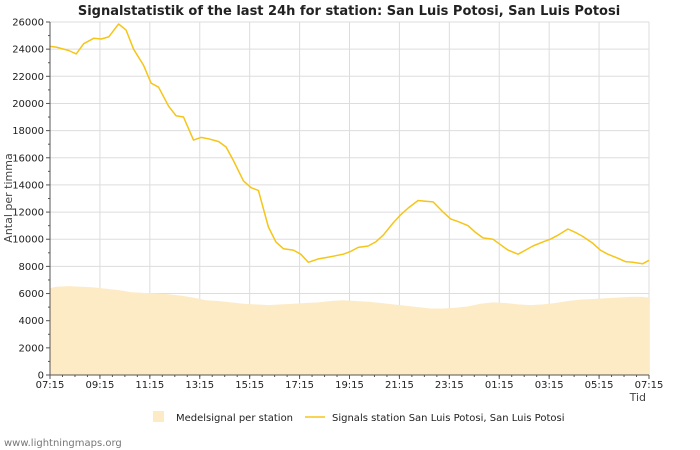 Image resolution: width=700 pixels, height=450 pixels. I want to click on y-tick-label: 26000, so click(28, 23).